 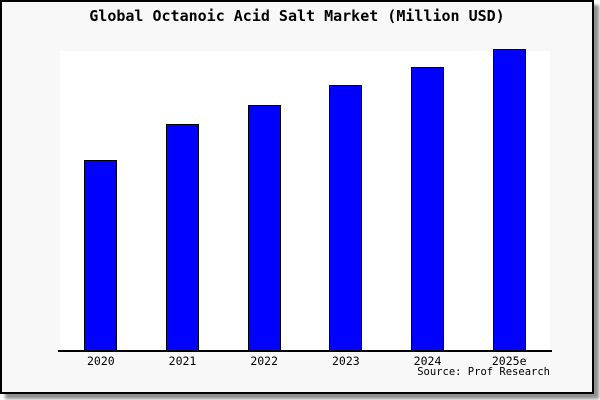 I want to click on bar-2025e, so click(x=509, y=199).